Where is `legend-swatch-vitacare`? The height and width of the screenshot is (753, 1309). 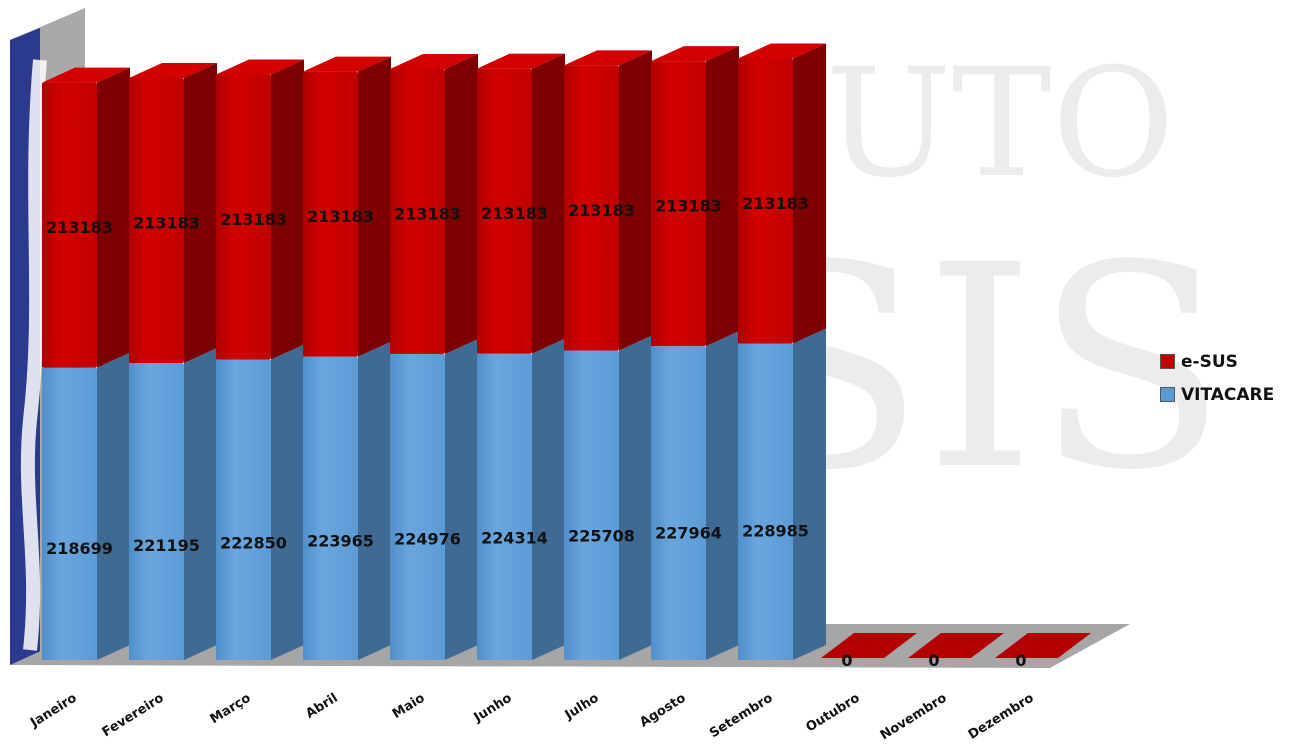 legend-swatch-vitacare is located at coordinates (1167, 394).